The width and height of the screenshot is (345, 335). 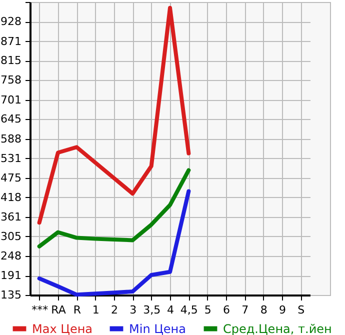 I want to click on x-tick-label: 6, so click(x=226, y=310).